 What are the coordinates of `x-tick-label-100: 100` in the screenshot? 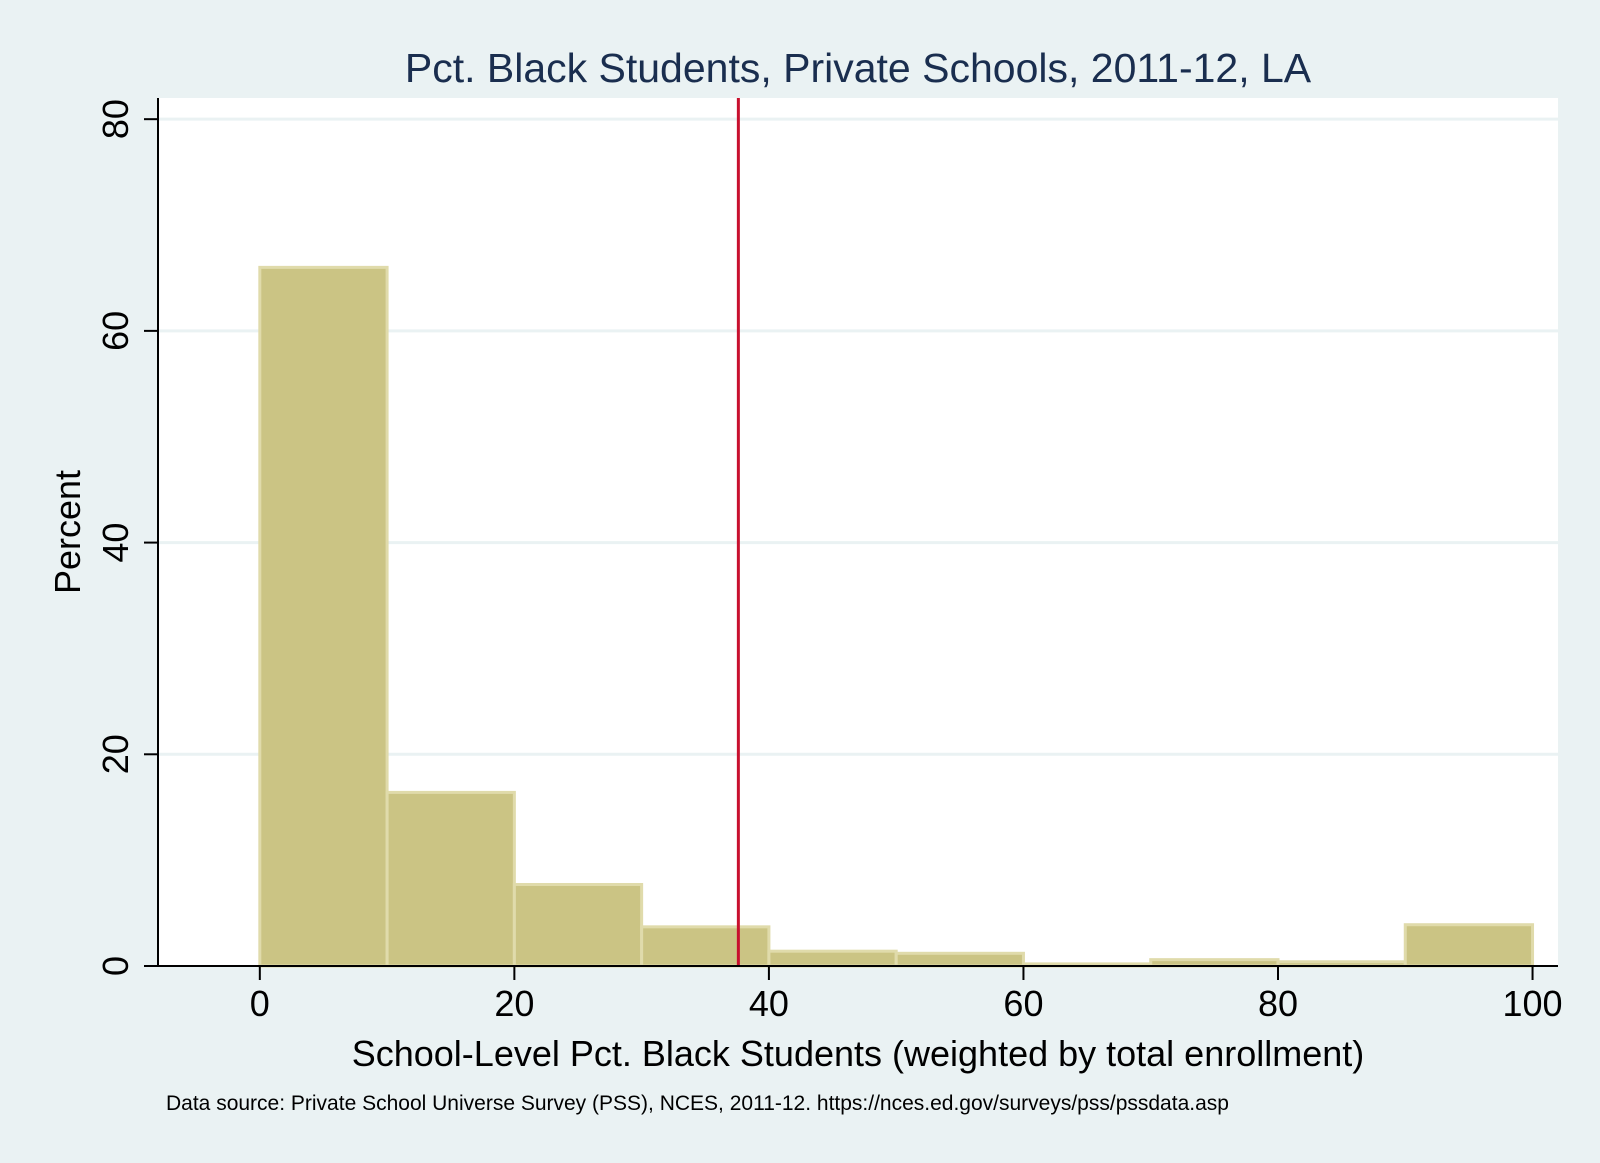 It's located at (1533, 1003).